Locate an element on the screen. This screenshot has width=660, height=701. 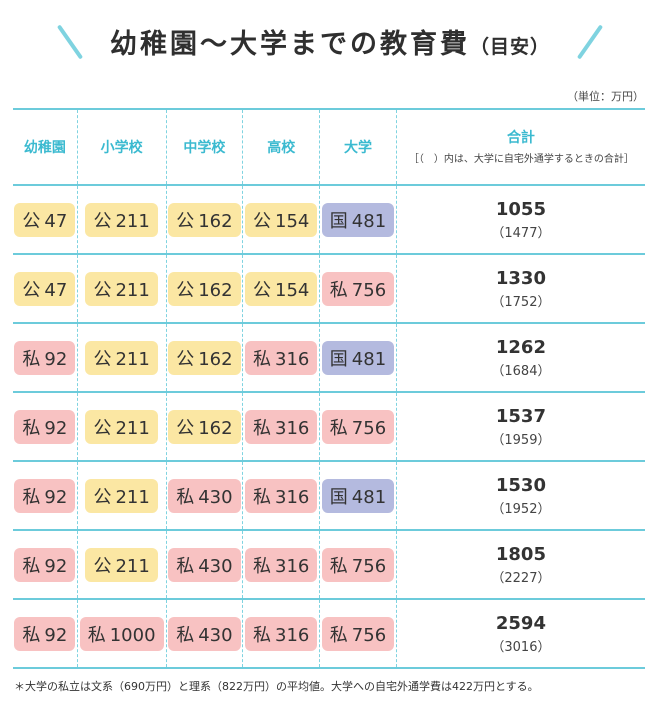
title-main: 幼稚園～大学までの教育費 is located at coordinates (289, 44).